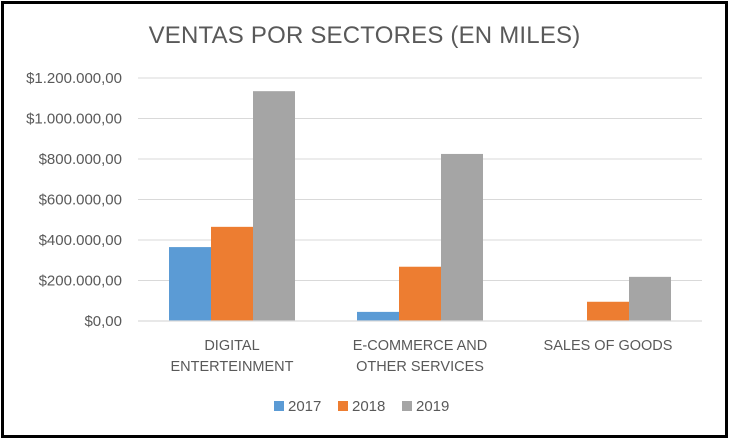 This screenshot has height=440, width=729. What do you see at coordinates (343, 406) in the screenshot?
I see `legend-swatch-2018` at bounding box center [343, 406].